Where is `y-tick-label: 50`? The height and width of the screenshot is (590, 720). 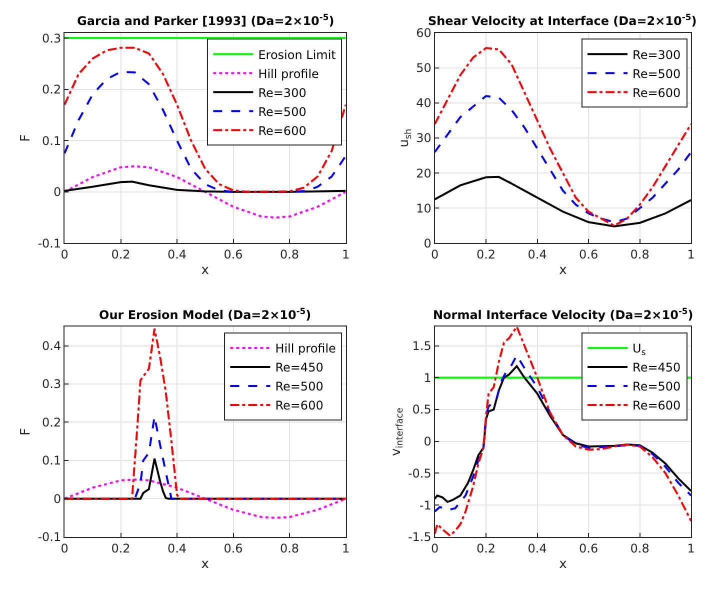 y-tick-label: 50 is located at coordinates (424, 68).